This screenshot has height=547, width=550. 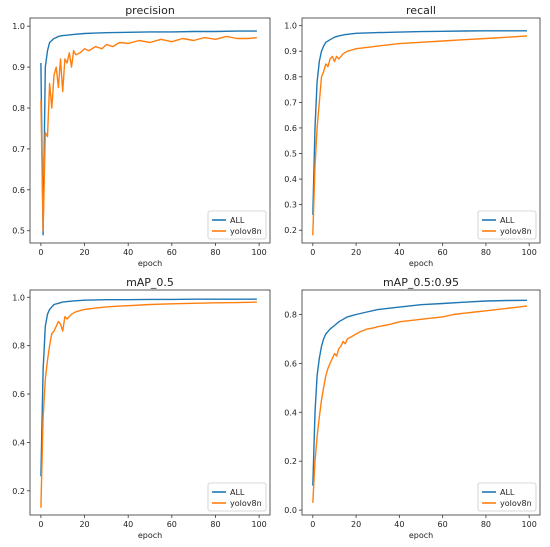 I want to click on y-tick-label: 0.3, so click(x=290, y=205).